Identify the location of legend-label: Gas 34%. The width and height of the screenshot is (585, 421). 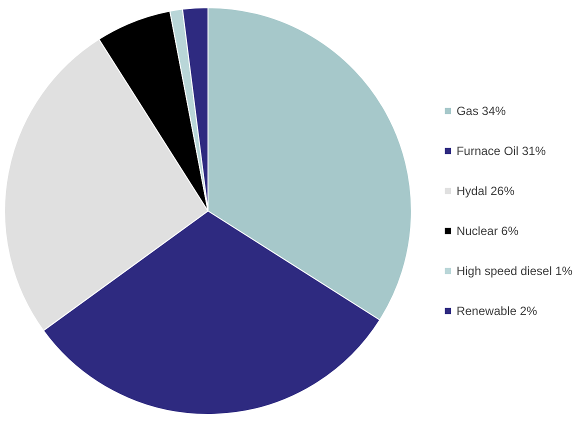
(481, 111).